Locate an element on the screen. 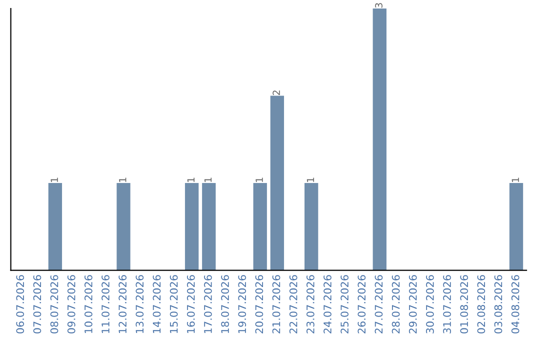 The height and width of the screenshot is (340, 540). x-tick-label: 27.07.2026 is located at coordinates (378, 304).